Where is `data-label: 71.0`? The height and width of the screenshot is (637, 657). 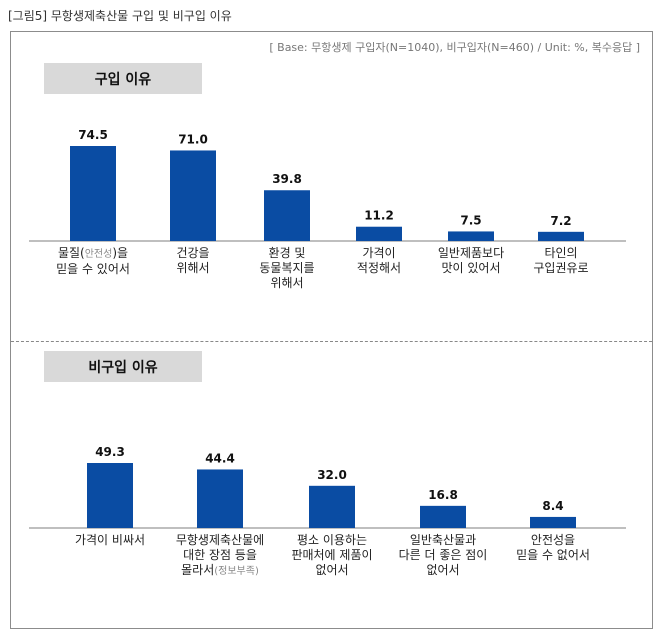 data-label: 71.0 is located at coordinates (193, 139).